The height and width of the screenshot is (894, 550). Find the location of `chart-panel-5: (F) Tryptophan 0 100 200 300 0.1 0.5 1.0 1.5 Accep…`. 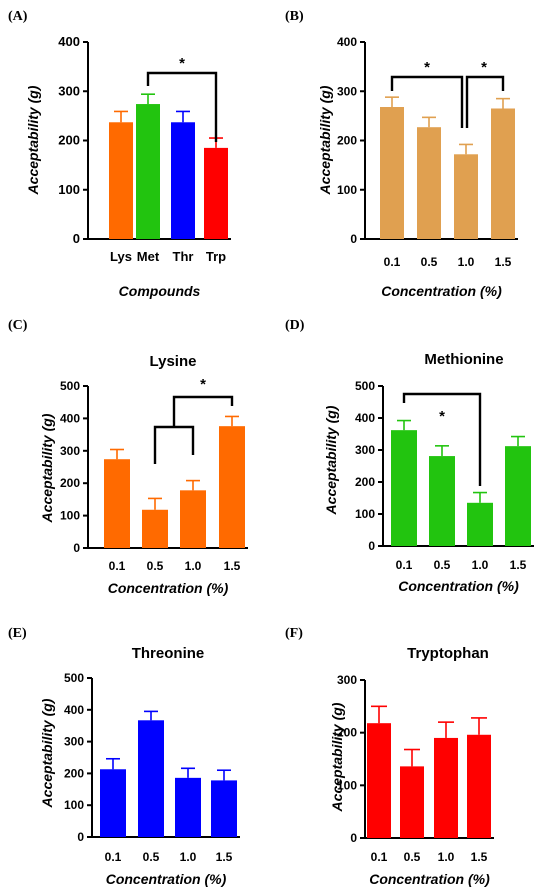

chart-panel-5: (F) Tryptophan 0 100 200 300 0.1 0.5 1.0 1.5 Accep… is located at coordinates (389, 756).